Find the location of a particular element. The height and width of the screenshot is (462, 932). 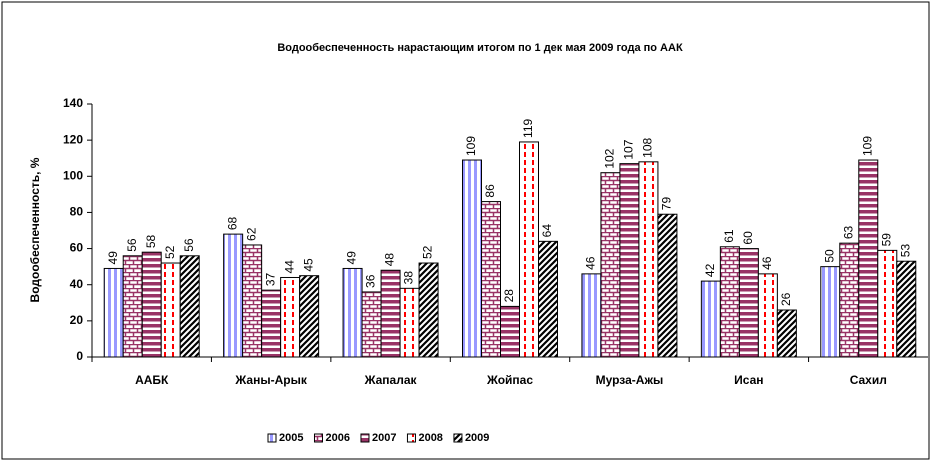

legend-label: 2006 is located at coordinates (337, 438).